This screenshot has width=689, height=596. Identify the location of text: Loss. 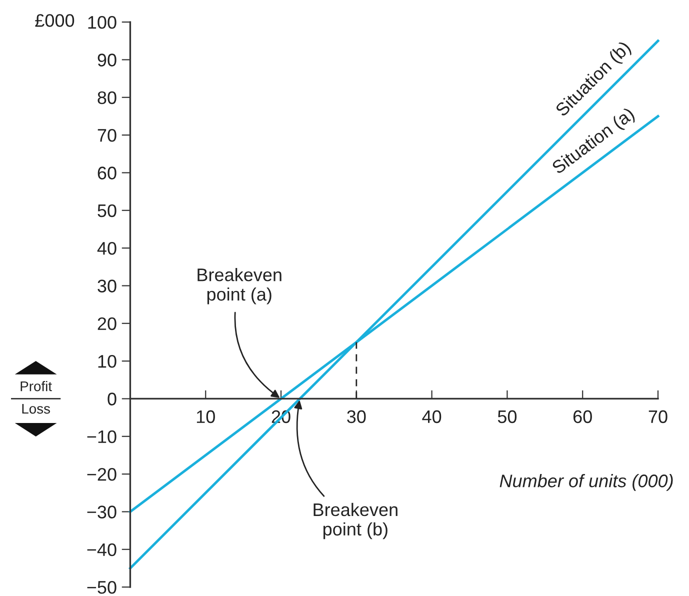
(36, 409).